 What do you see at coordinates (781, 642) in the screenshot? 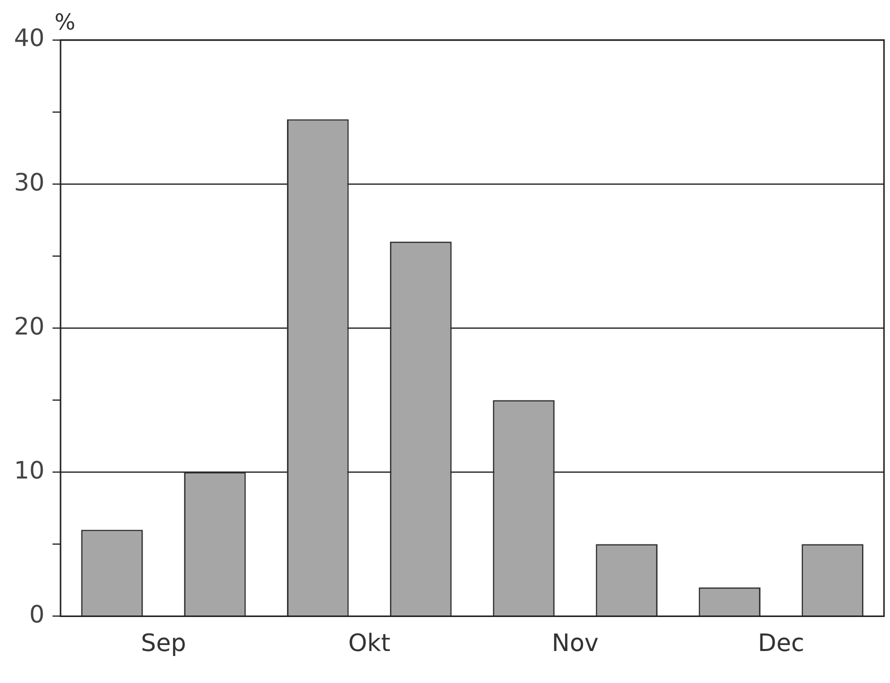
I see `x-tick-label: Dec` at bounding box center [781, 642].